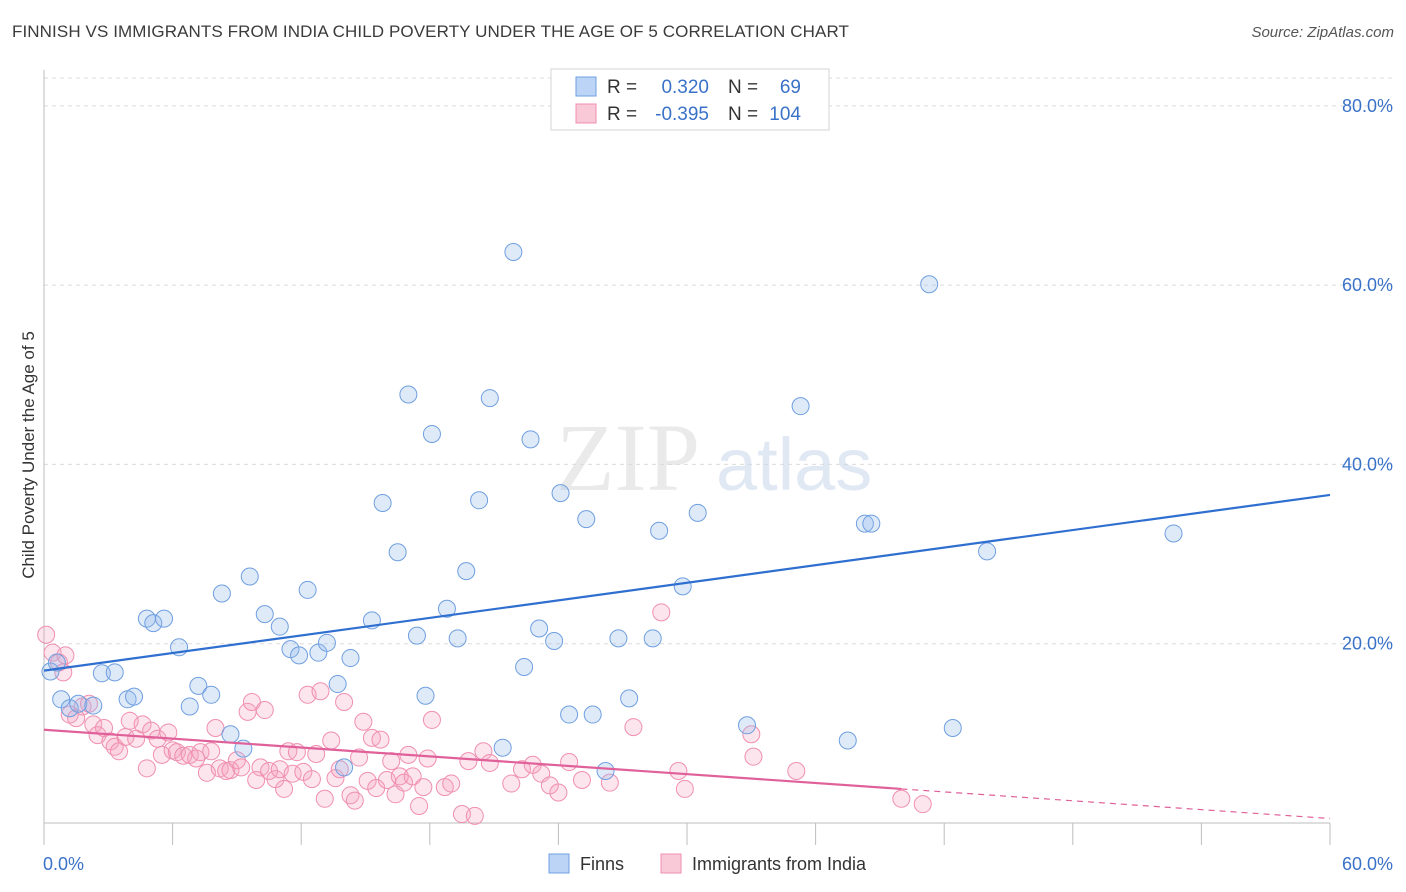 This screenshot has width=1406, height=892. What do you see at coordinates (690, 99) in the screenshot?
I see `legend-box: R = 0.320 N = 69 R = -0.395 N = 104` at bounding box center [690, 99].